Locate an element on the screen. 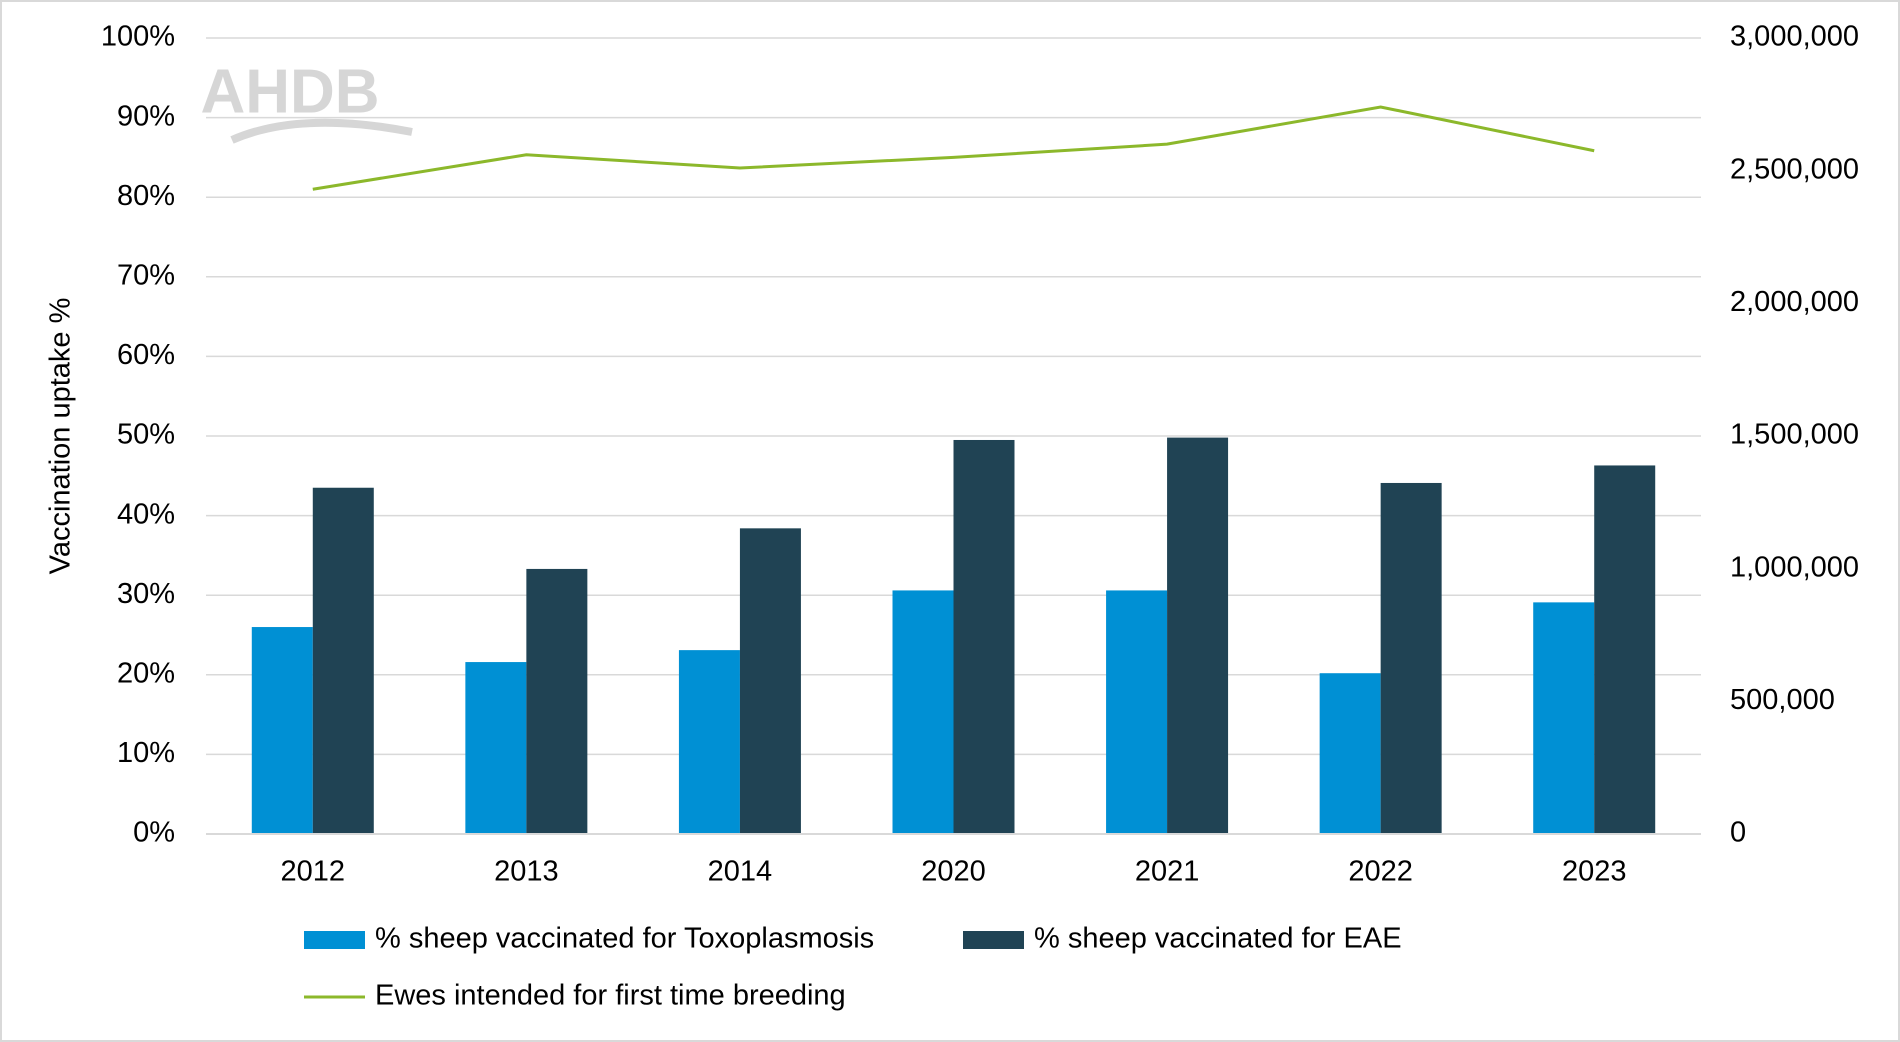 The width and height of the screenshot is (1900, 1042). y-tick-label: 100% is located at coordinates (138, 37).